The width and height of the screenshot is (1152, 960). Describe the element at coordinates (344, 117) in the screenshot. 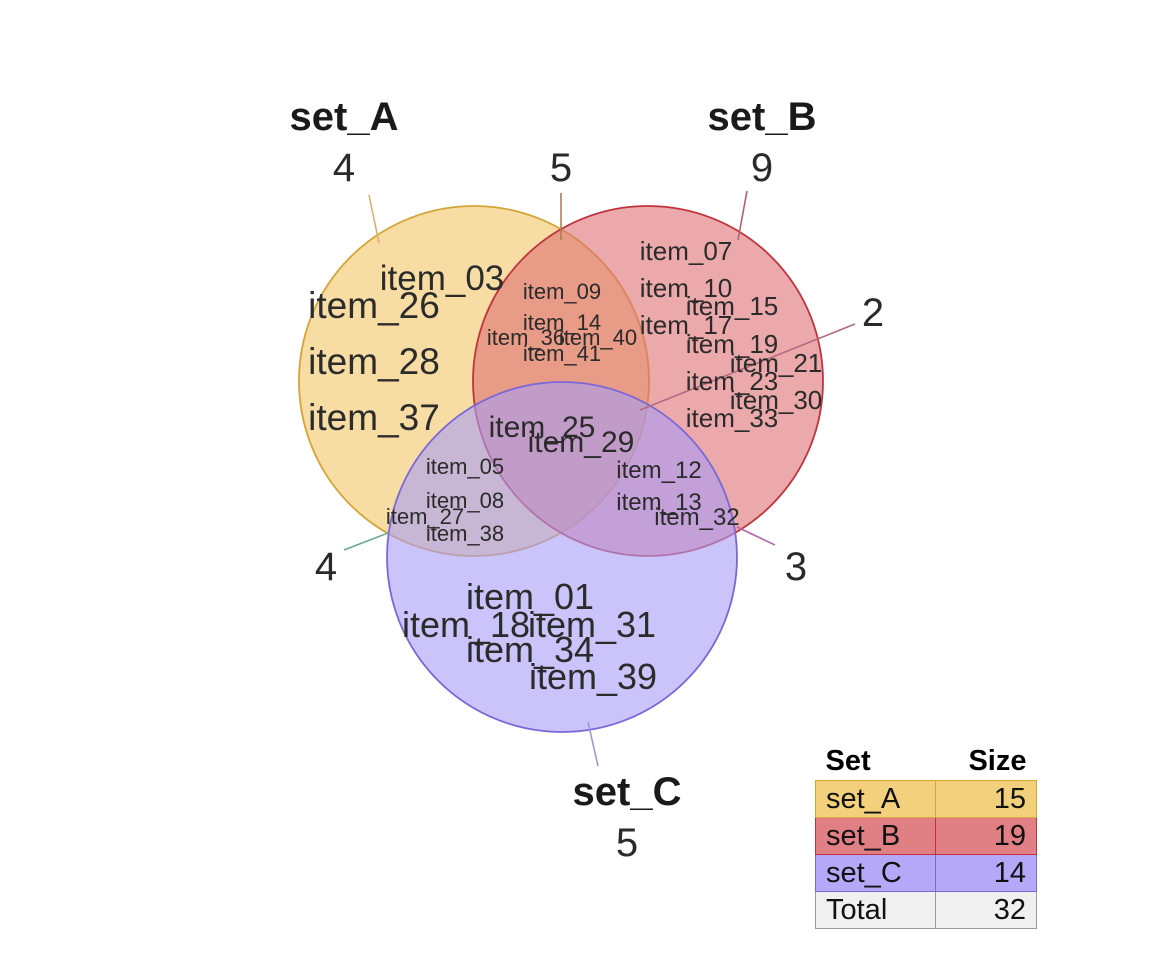

I see `set-a-title: set_A` at that location.